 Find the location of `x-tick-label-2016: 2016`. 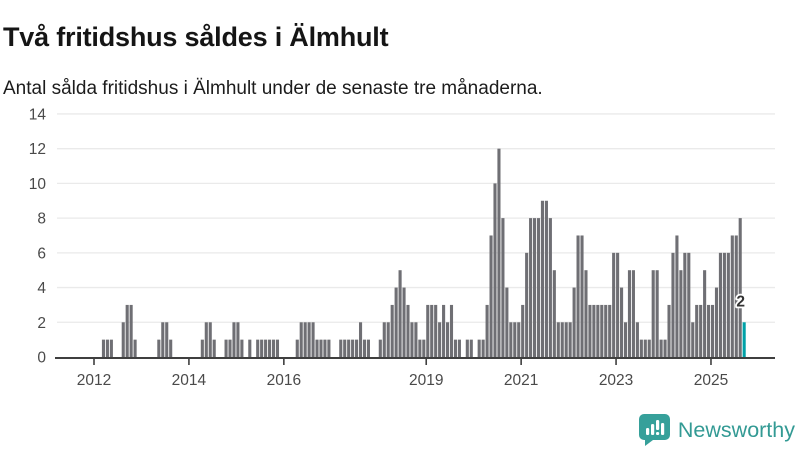

x-tick-label-2016: 2016 is located at coordinates (284, 380).